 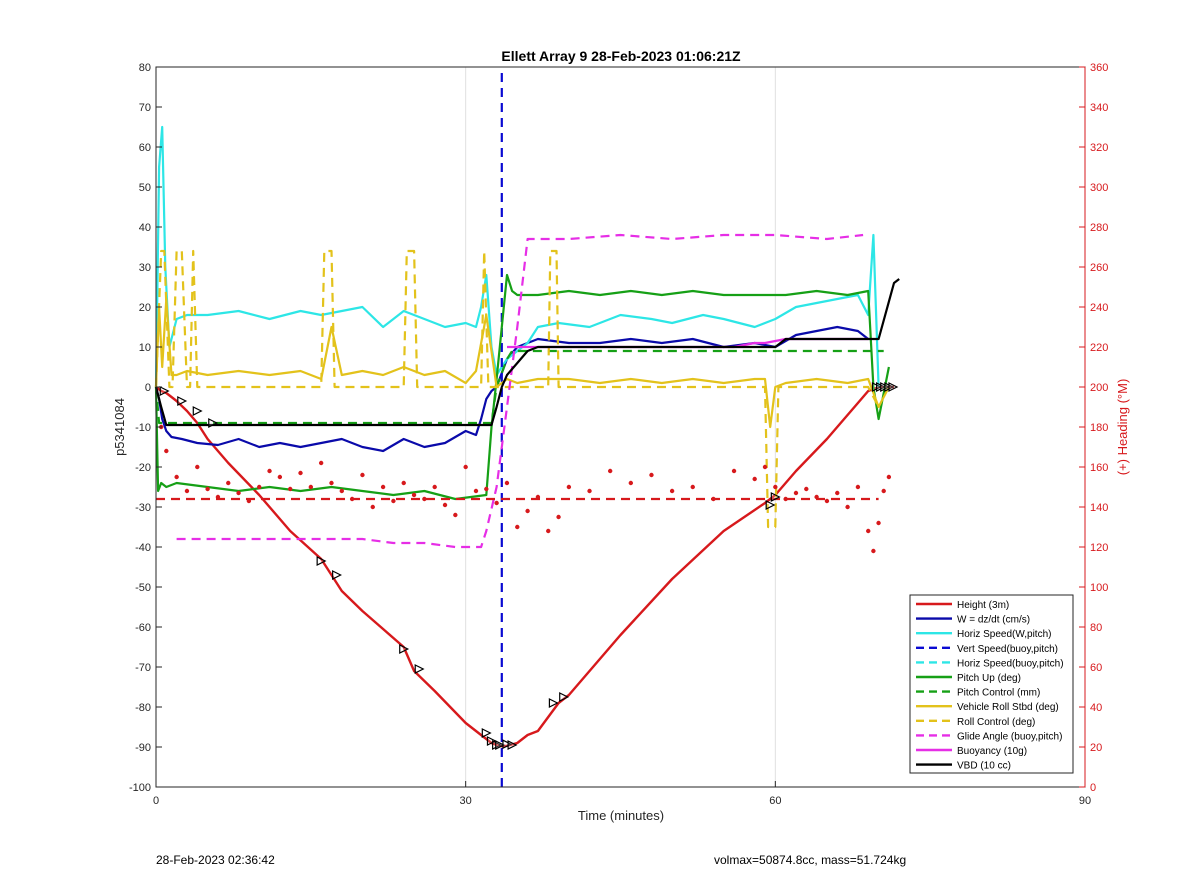 What do you see at coordinates (156, 801) in the screenshot?
I see `x-tick-label: 0` at bounding box center [156, 801].